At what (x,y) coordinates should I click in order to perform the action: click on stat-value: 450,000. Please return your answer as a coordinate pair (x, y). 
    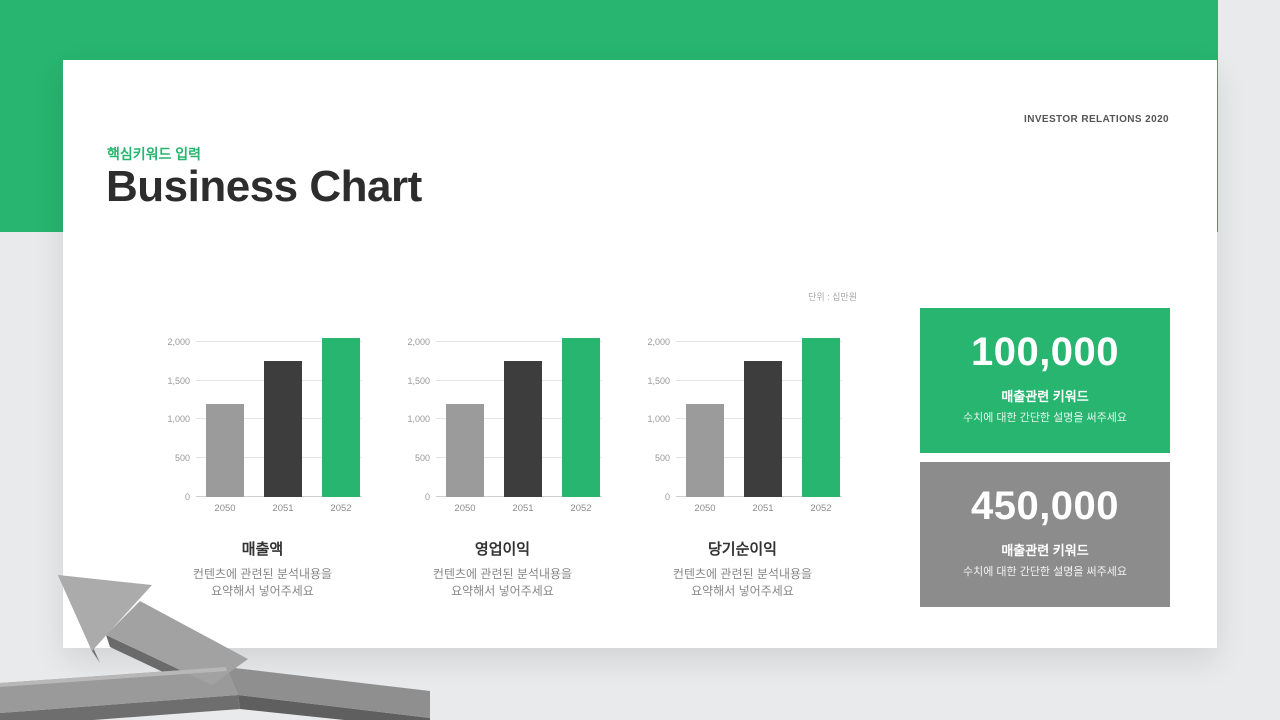
    Looking at the image, I should click on (1045, 506).